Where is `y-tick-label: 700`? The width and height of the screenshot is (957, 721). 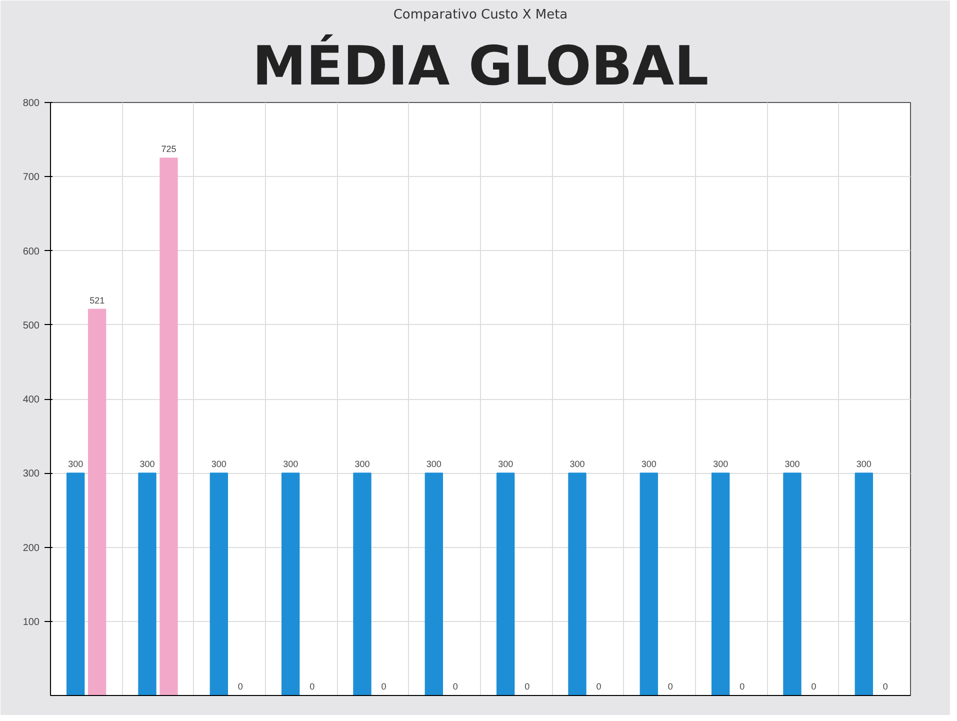
y-tick-label: 700 is located at coordinates (31, 178).